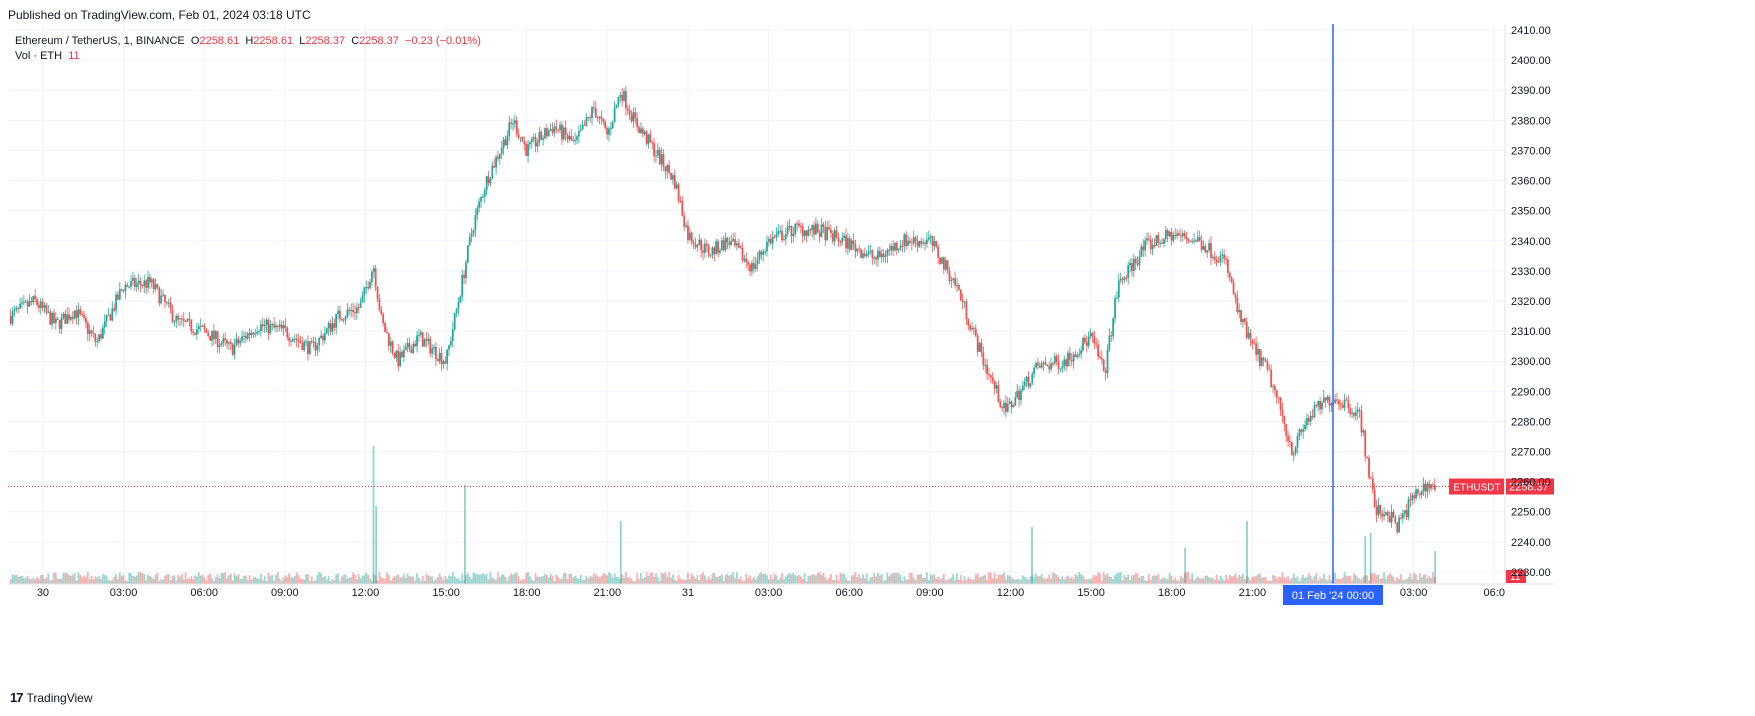 The image size is (1755, 716). Describe the element at coordinates (51, 697) in the screenshot. I see `tradingview-footer: 17 TradingView` at that location.